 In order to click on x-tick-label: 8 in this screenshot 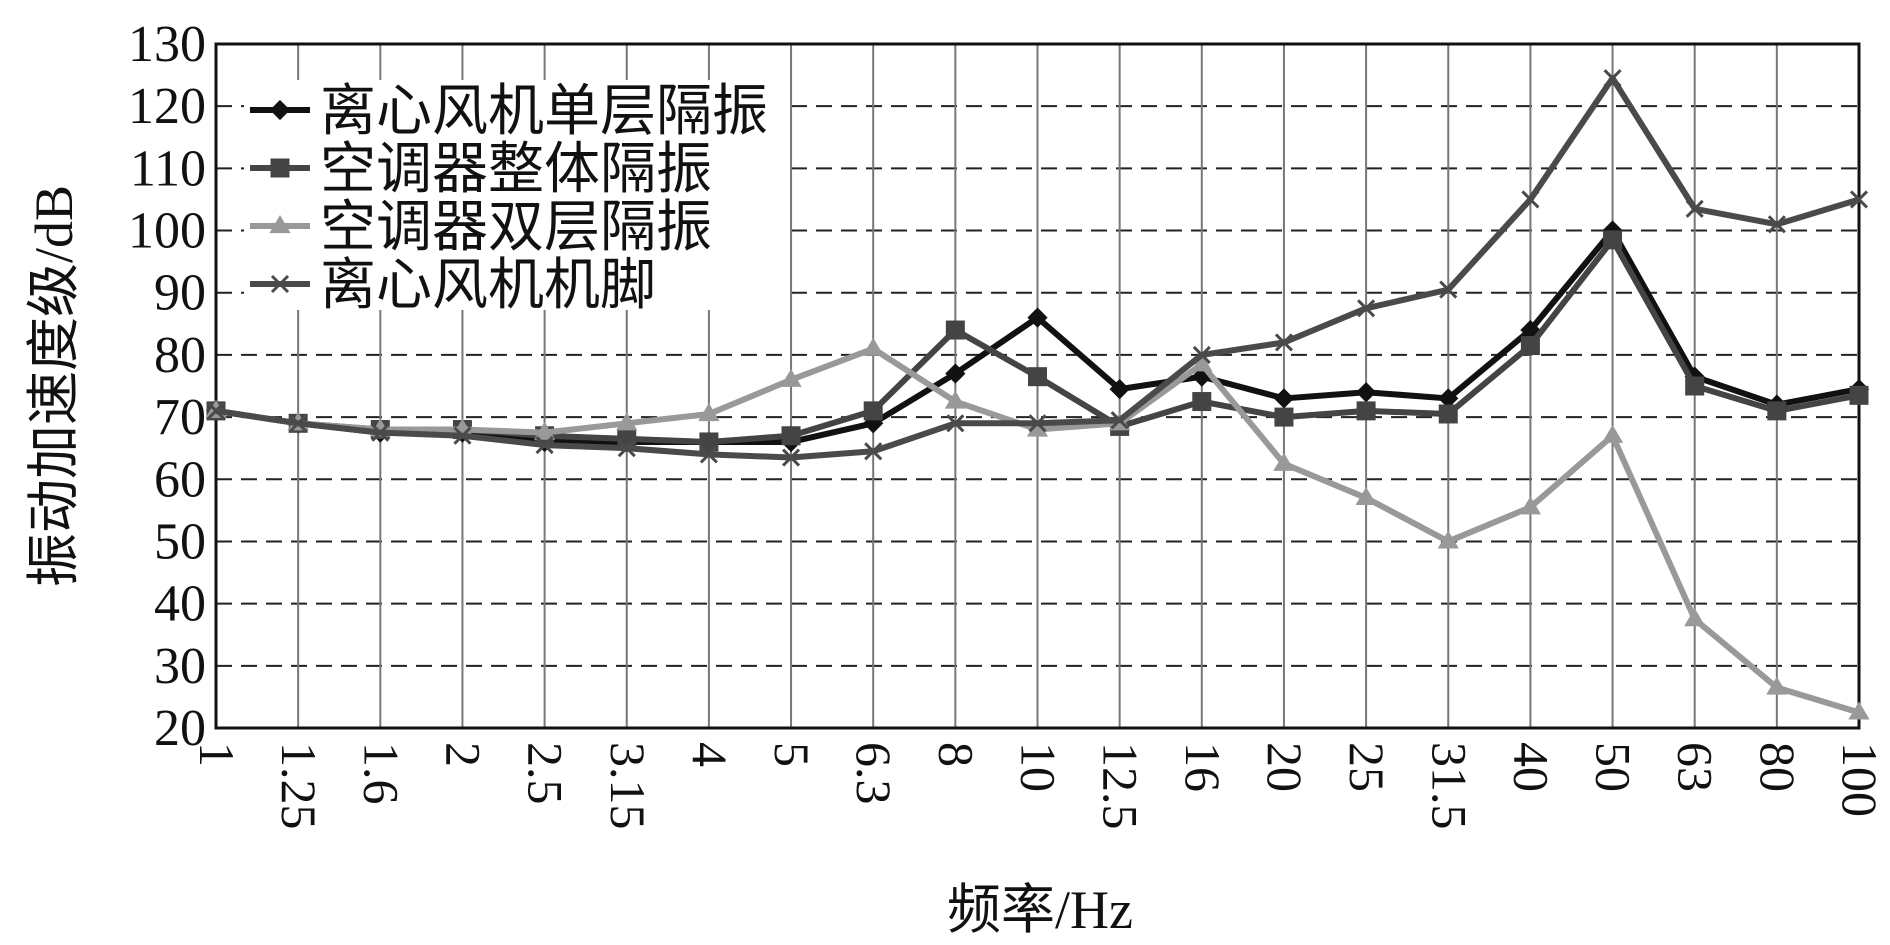, I will do `click(956, 754)`.